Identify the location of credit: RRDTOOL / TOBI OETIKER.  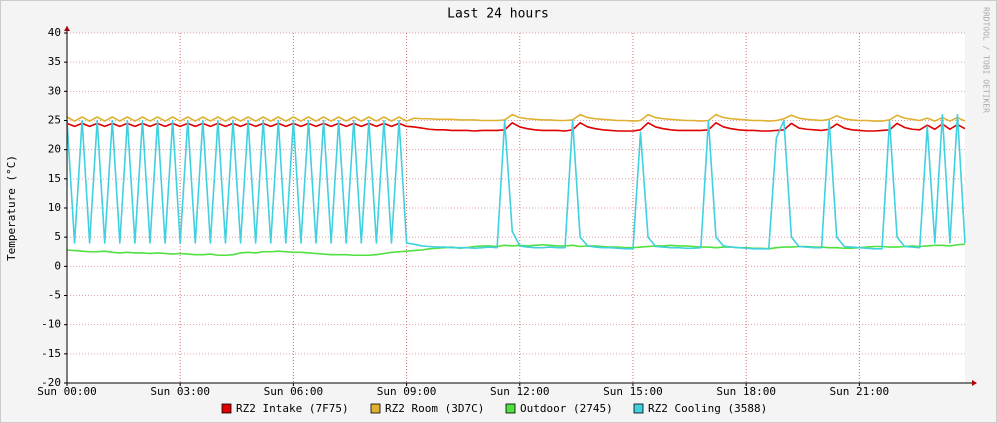
(986, 60).